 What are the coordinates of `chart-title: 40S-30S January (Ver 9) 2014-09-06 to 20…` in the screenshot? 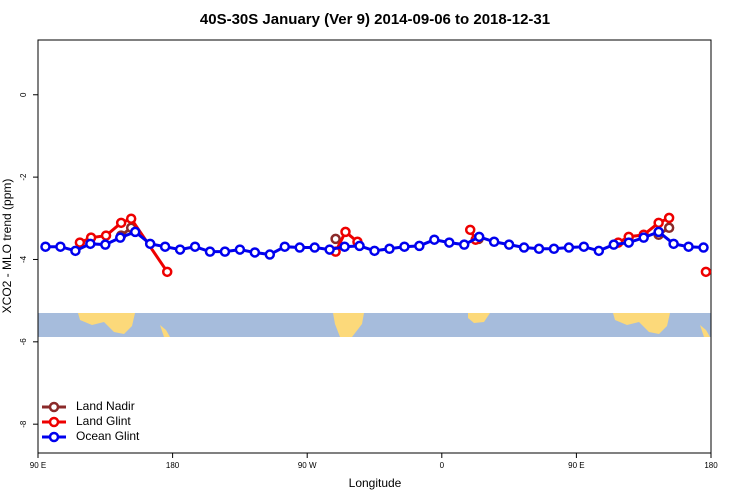 It's located at (375, 19).